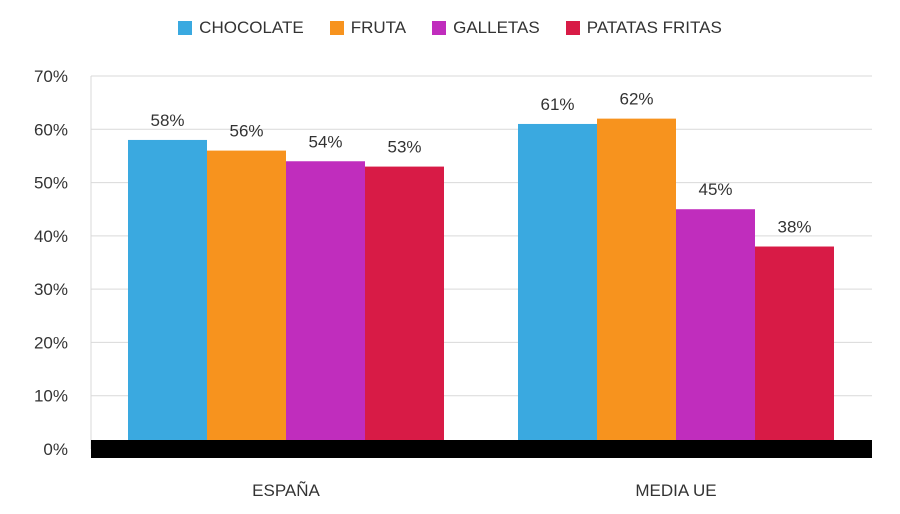  What do you see at coordinates (336, 28) in the screenshot?
I see `legend-swatch-fruta` at bounding box center [336, 28].